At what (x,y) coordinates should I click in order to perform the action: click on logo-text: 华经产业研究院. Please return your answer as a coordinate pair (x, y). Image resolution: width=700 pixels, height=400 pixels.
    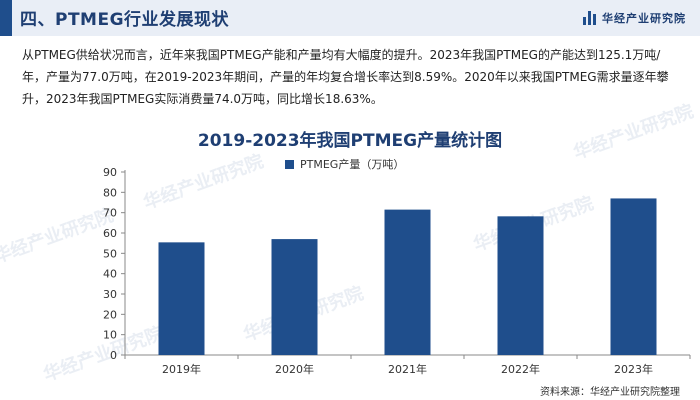
    Looking at the image, I should click on (644, 18).